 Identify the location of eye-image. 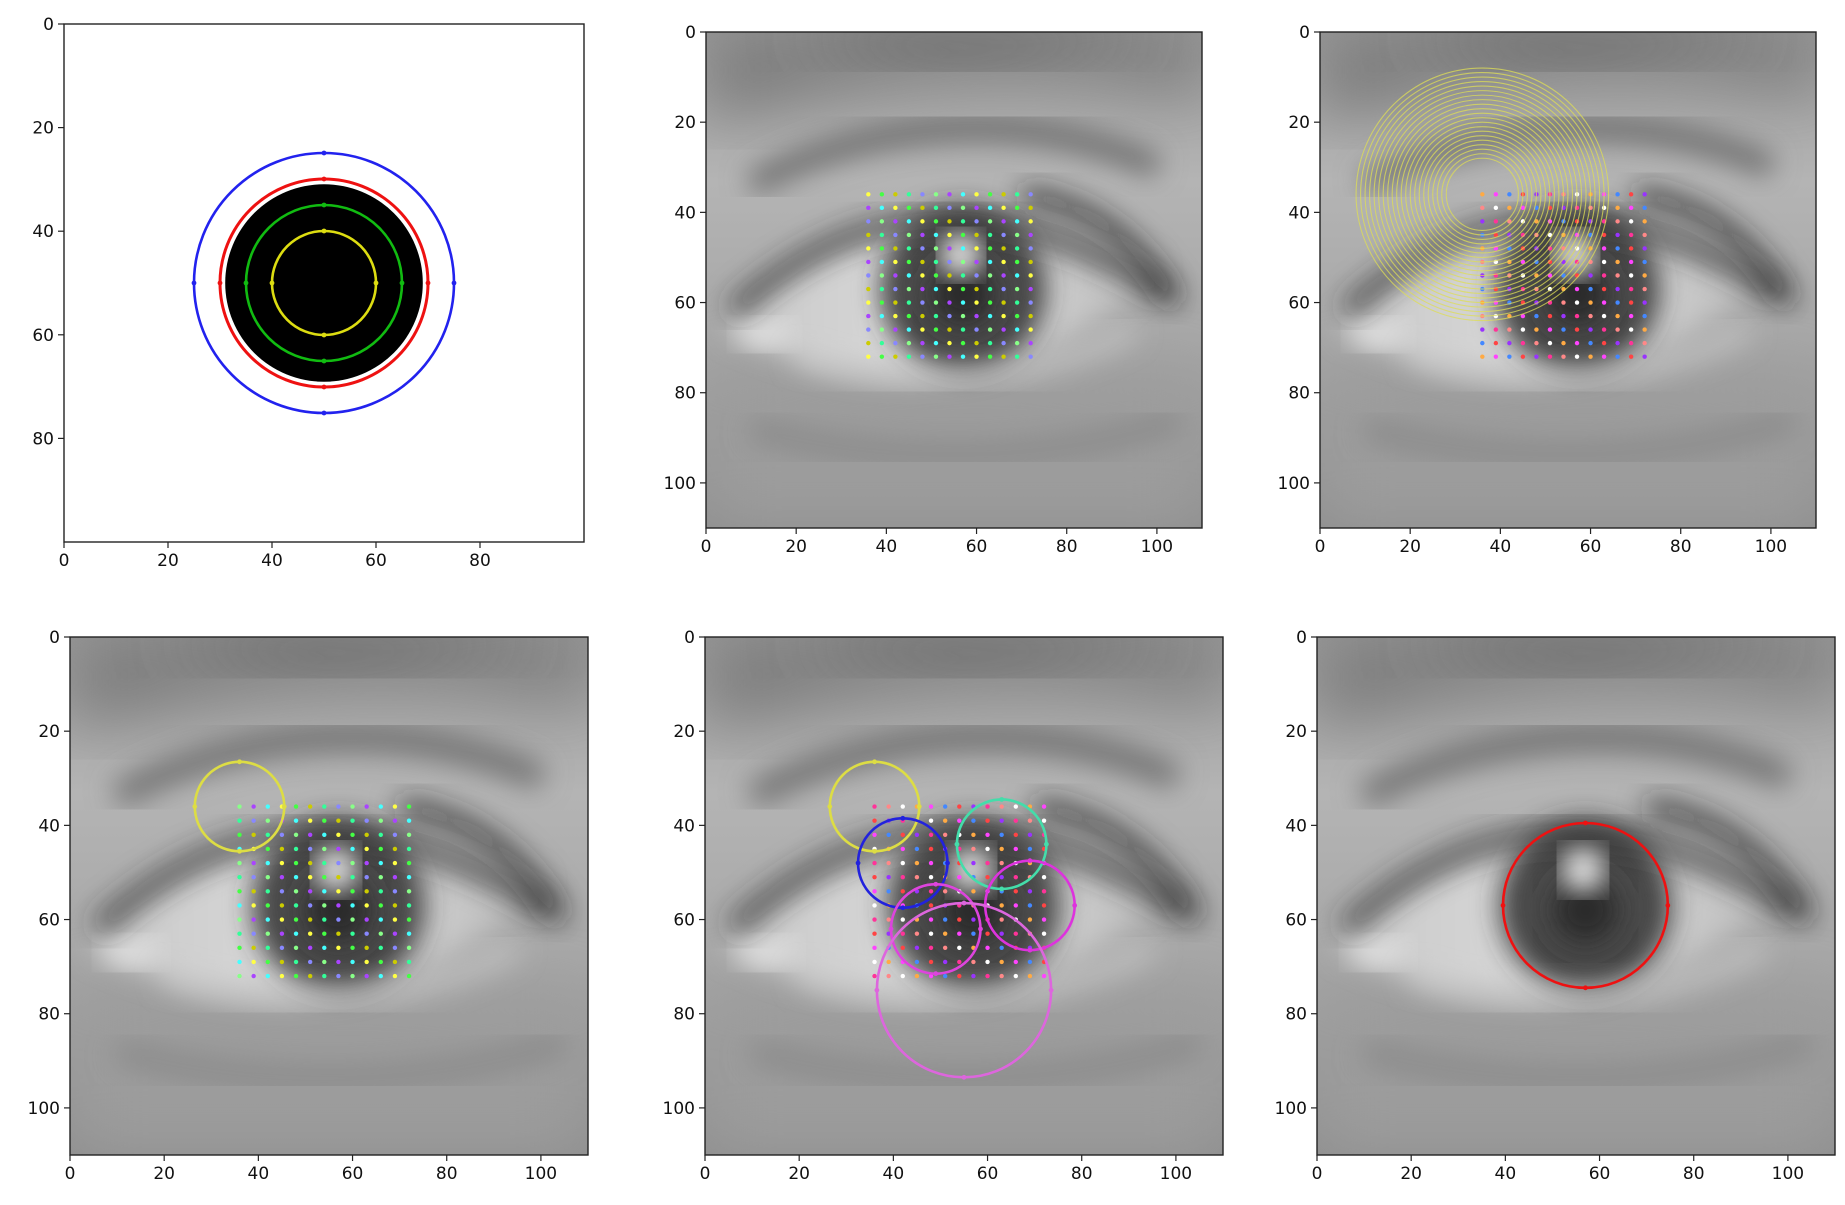
(1568, 280).